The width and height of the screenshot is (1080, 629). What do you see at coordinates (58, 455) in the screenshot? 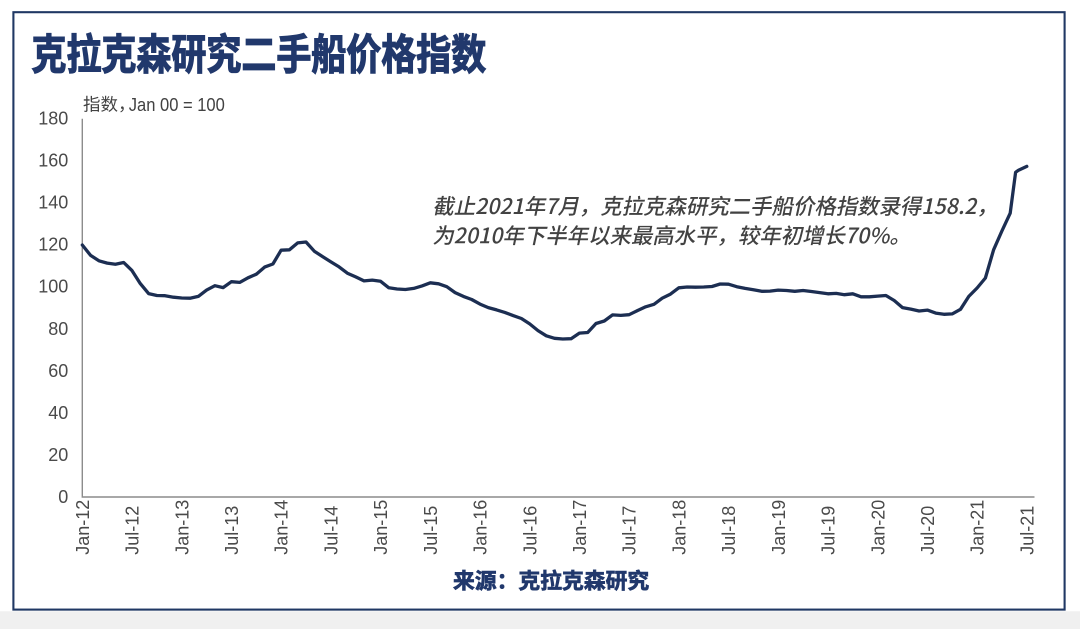
I see `svg-text: 20` at bounding box center [58, 455].